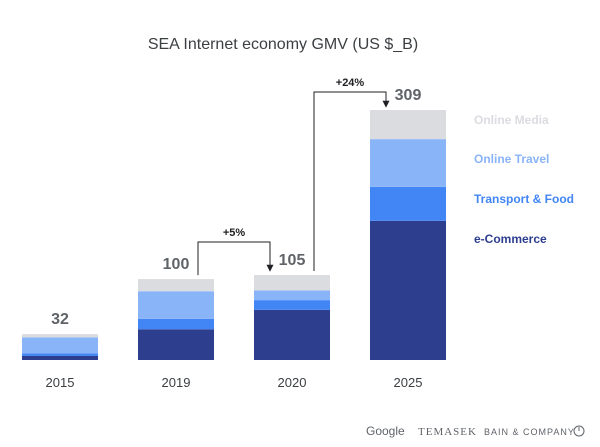 This screenshot has height=447, width=600. I want to click on growth-label-2019-2020: +5%, so click(234, 233).